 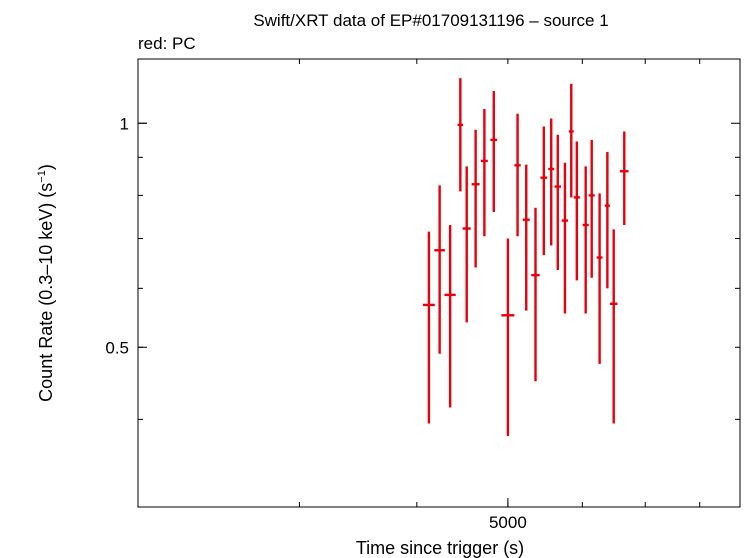 I want to click on y-tick-label: 0.5, so click(x=117, y=347).